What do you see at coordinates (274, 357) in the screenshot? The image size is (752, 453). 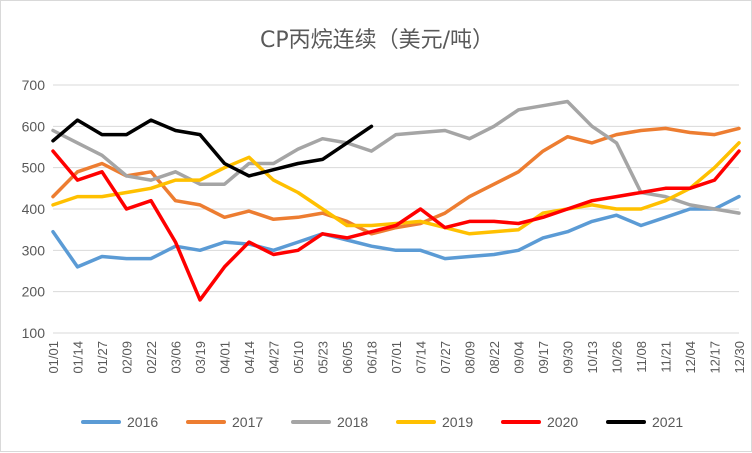 I see `x-tick-label: 04/27` at bounding box center [274, 357].